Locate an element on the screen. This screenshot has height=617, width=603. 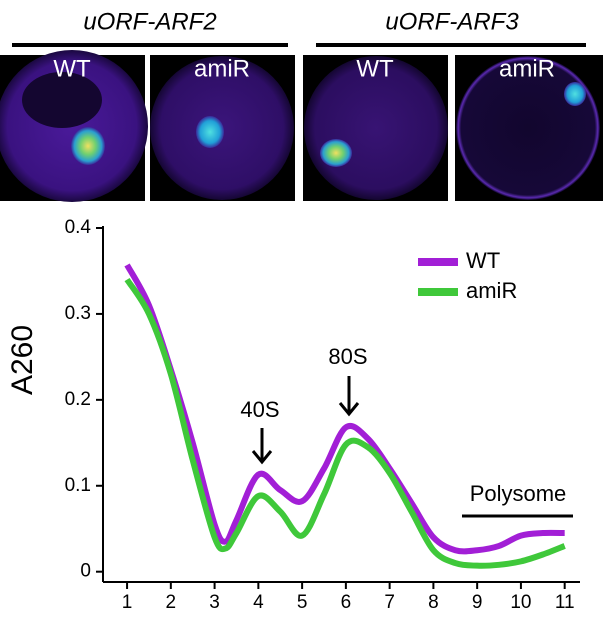
legend-label: WT is located at coordinates (483, 260).